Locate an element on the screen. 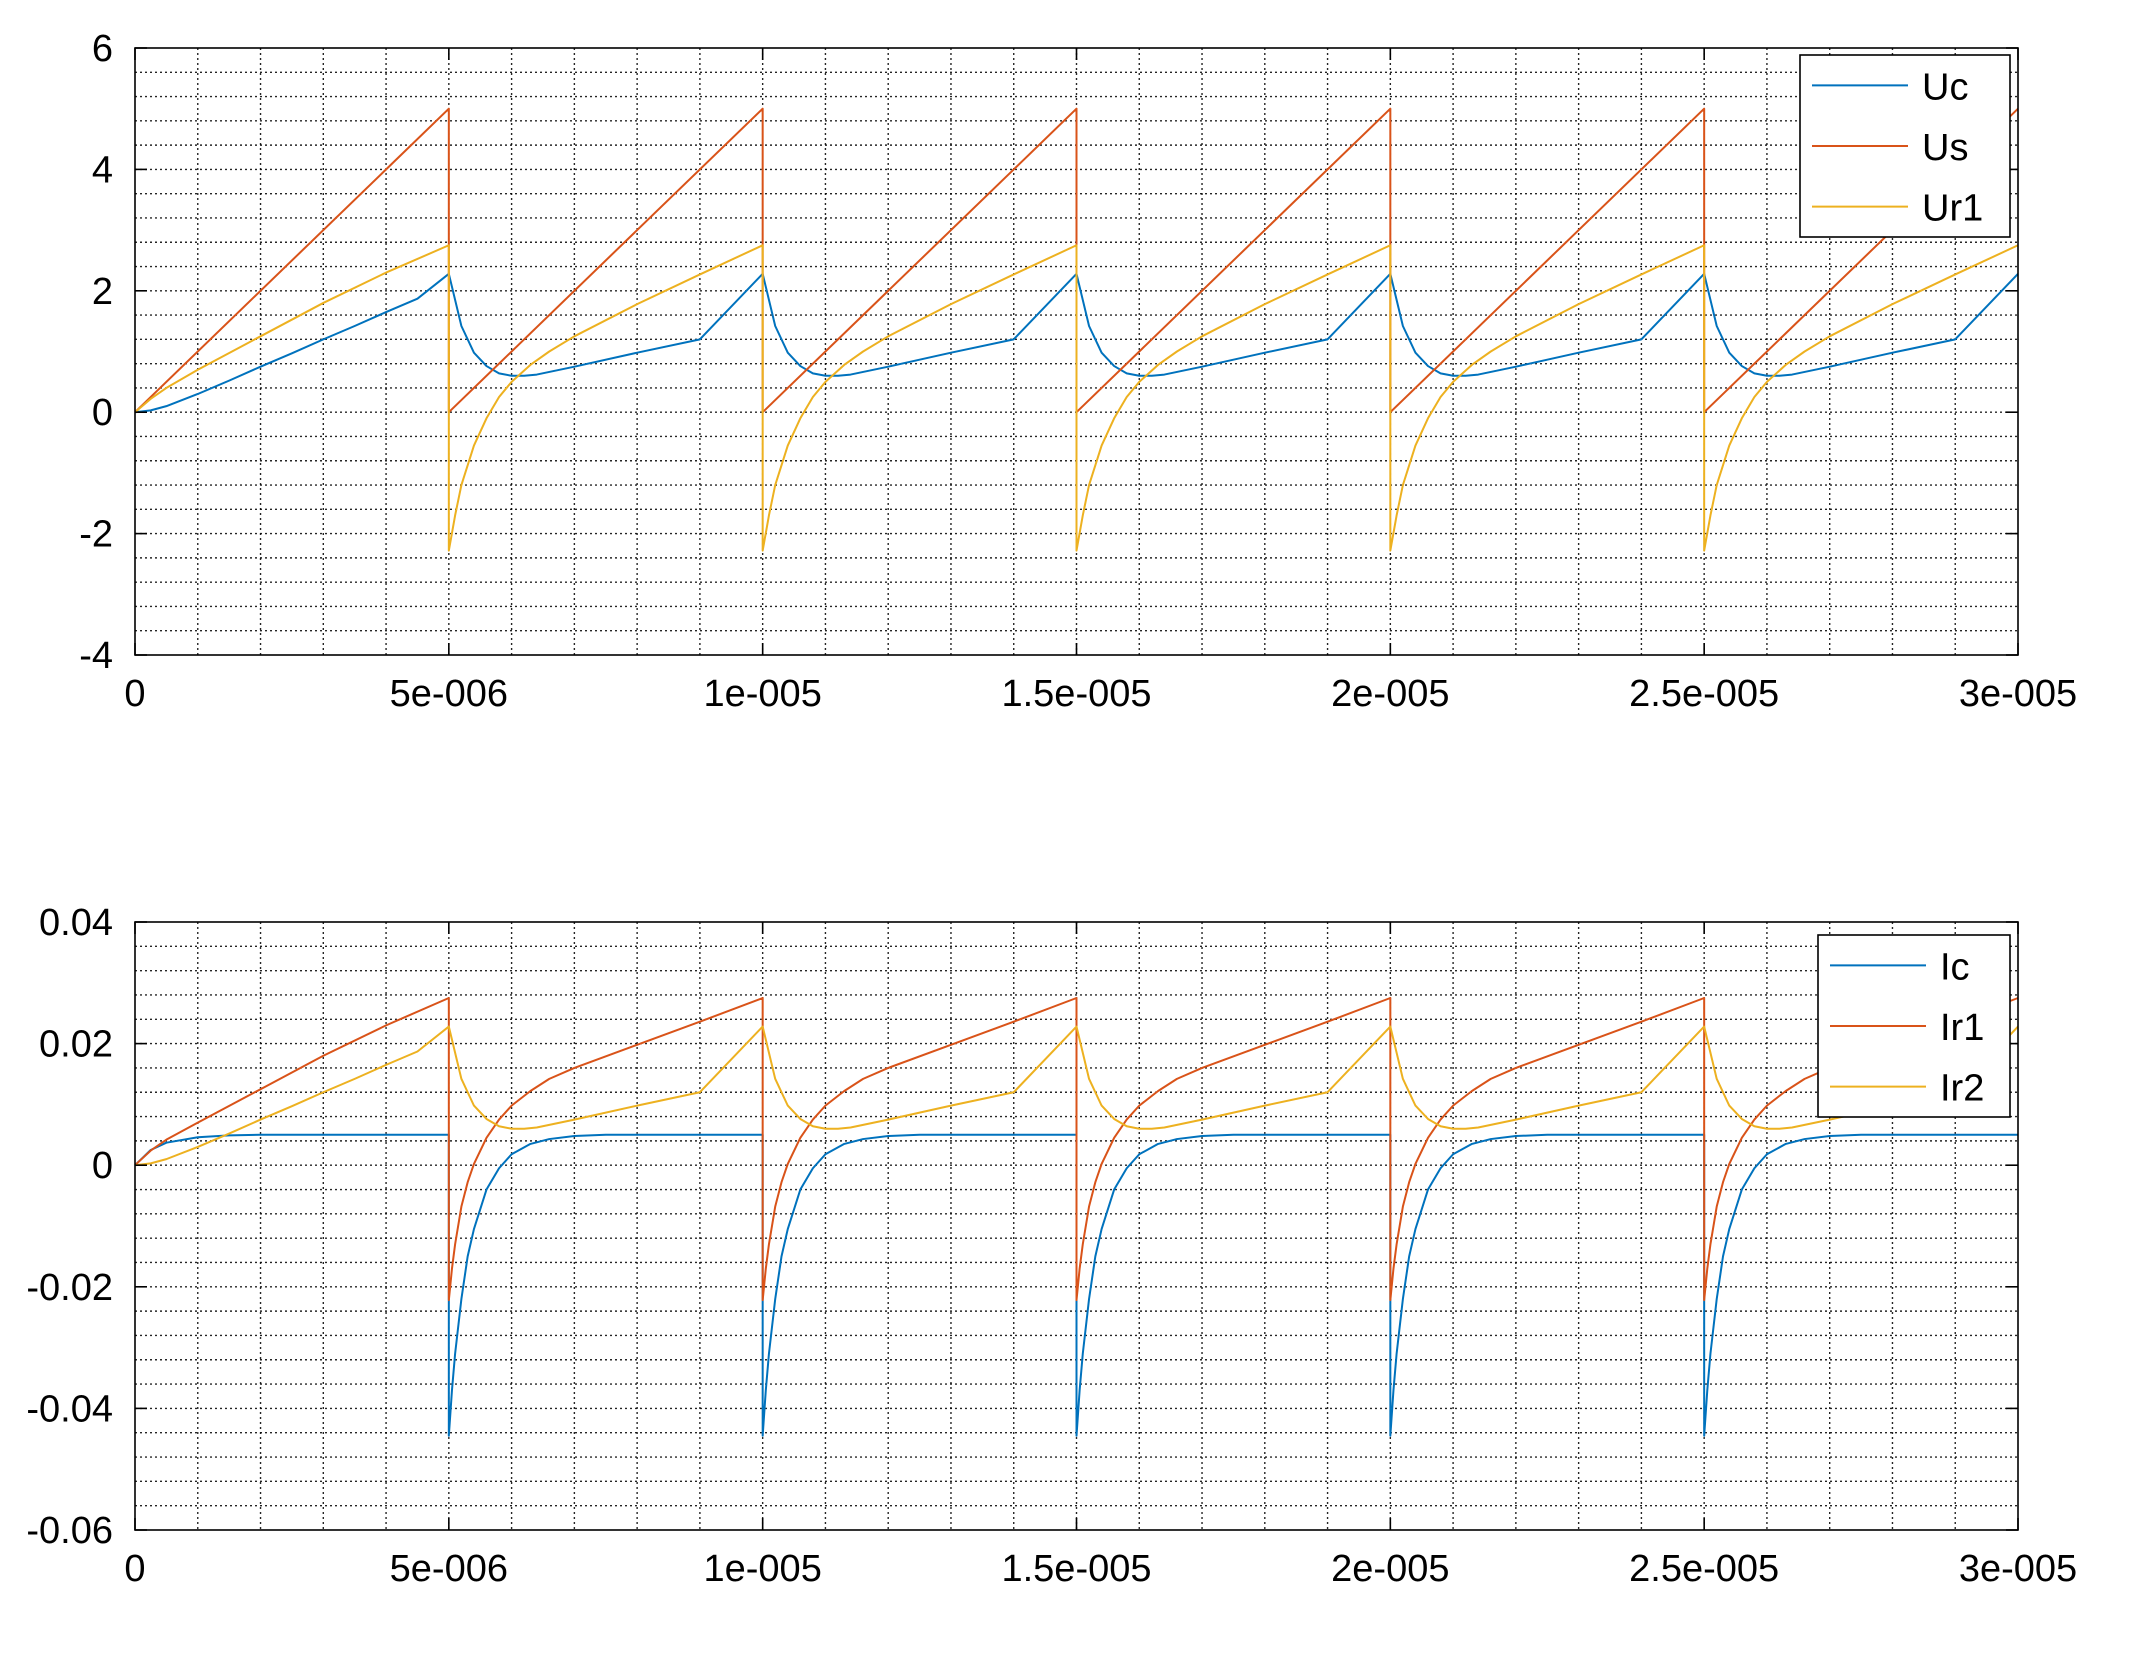 The width and height of the screenshot is (2129, 1672). legend-label-ur1: Ur1 is located at coordinates (1952, 209).